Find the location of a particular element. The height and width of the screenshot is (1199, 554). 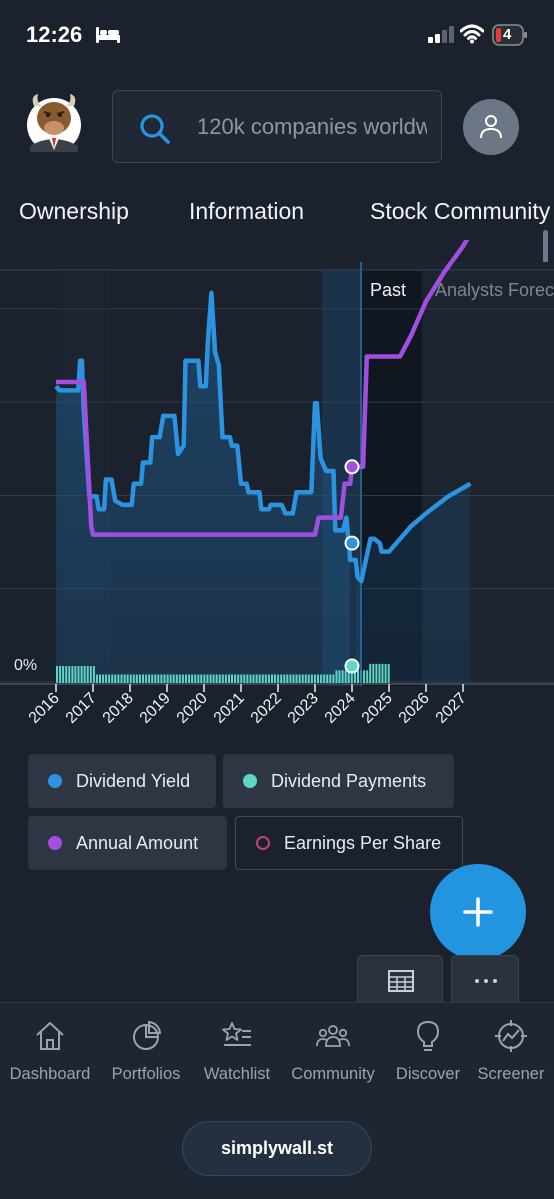

bull-mascot-logo is located at coordinates (54, 123).